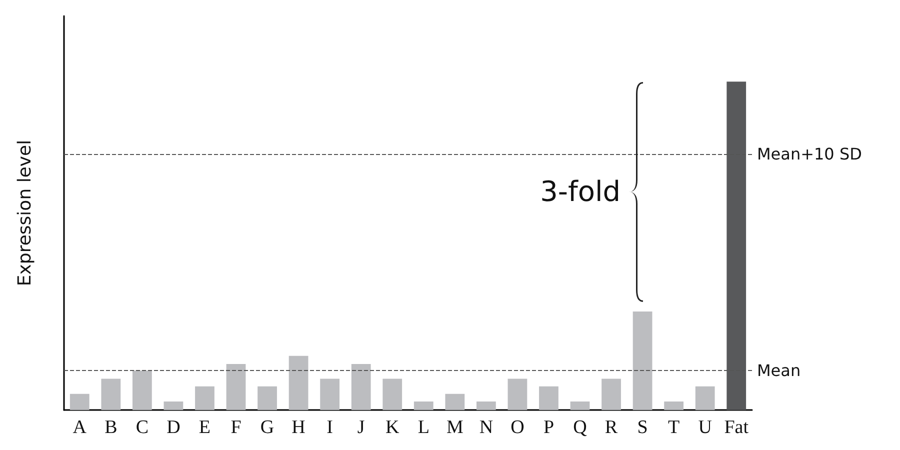  What do you see at coordinates (236, 427) in the screenshot?
I see `x-tick-label: F` at bounding box center [236, 427].